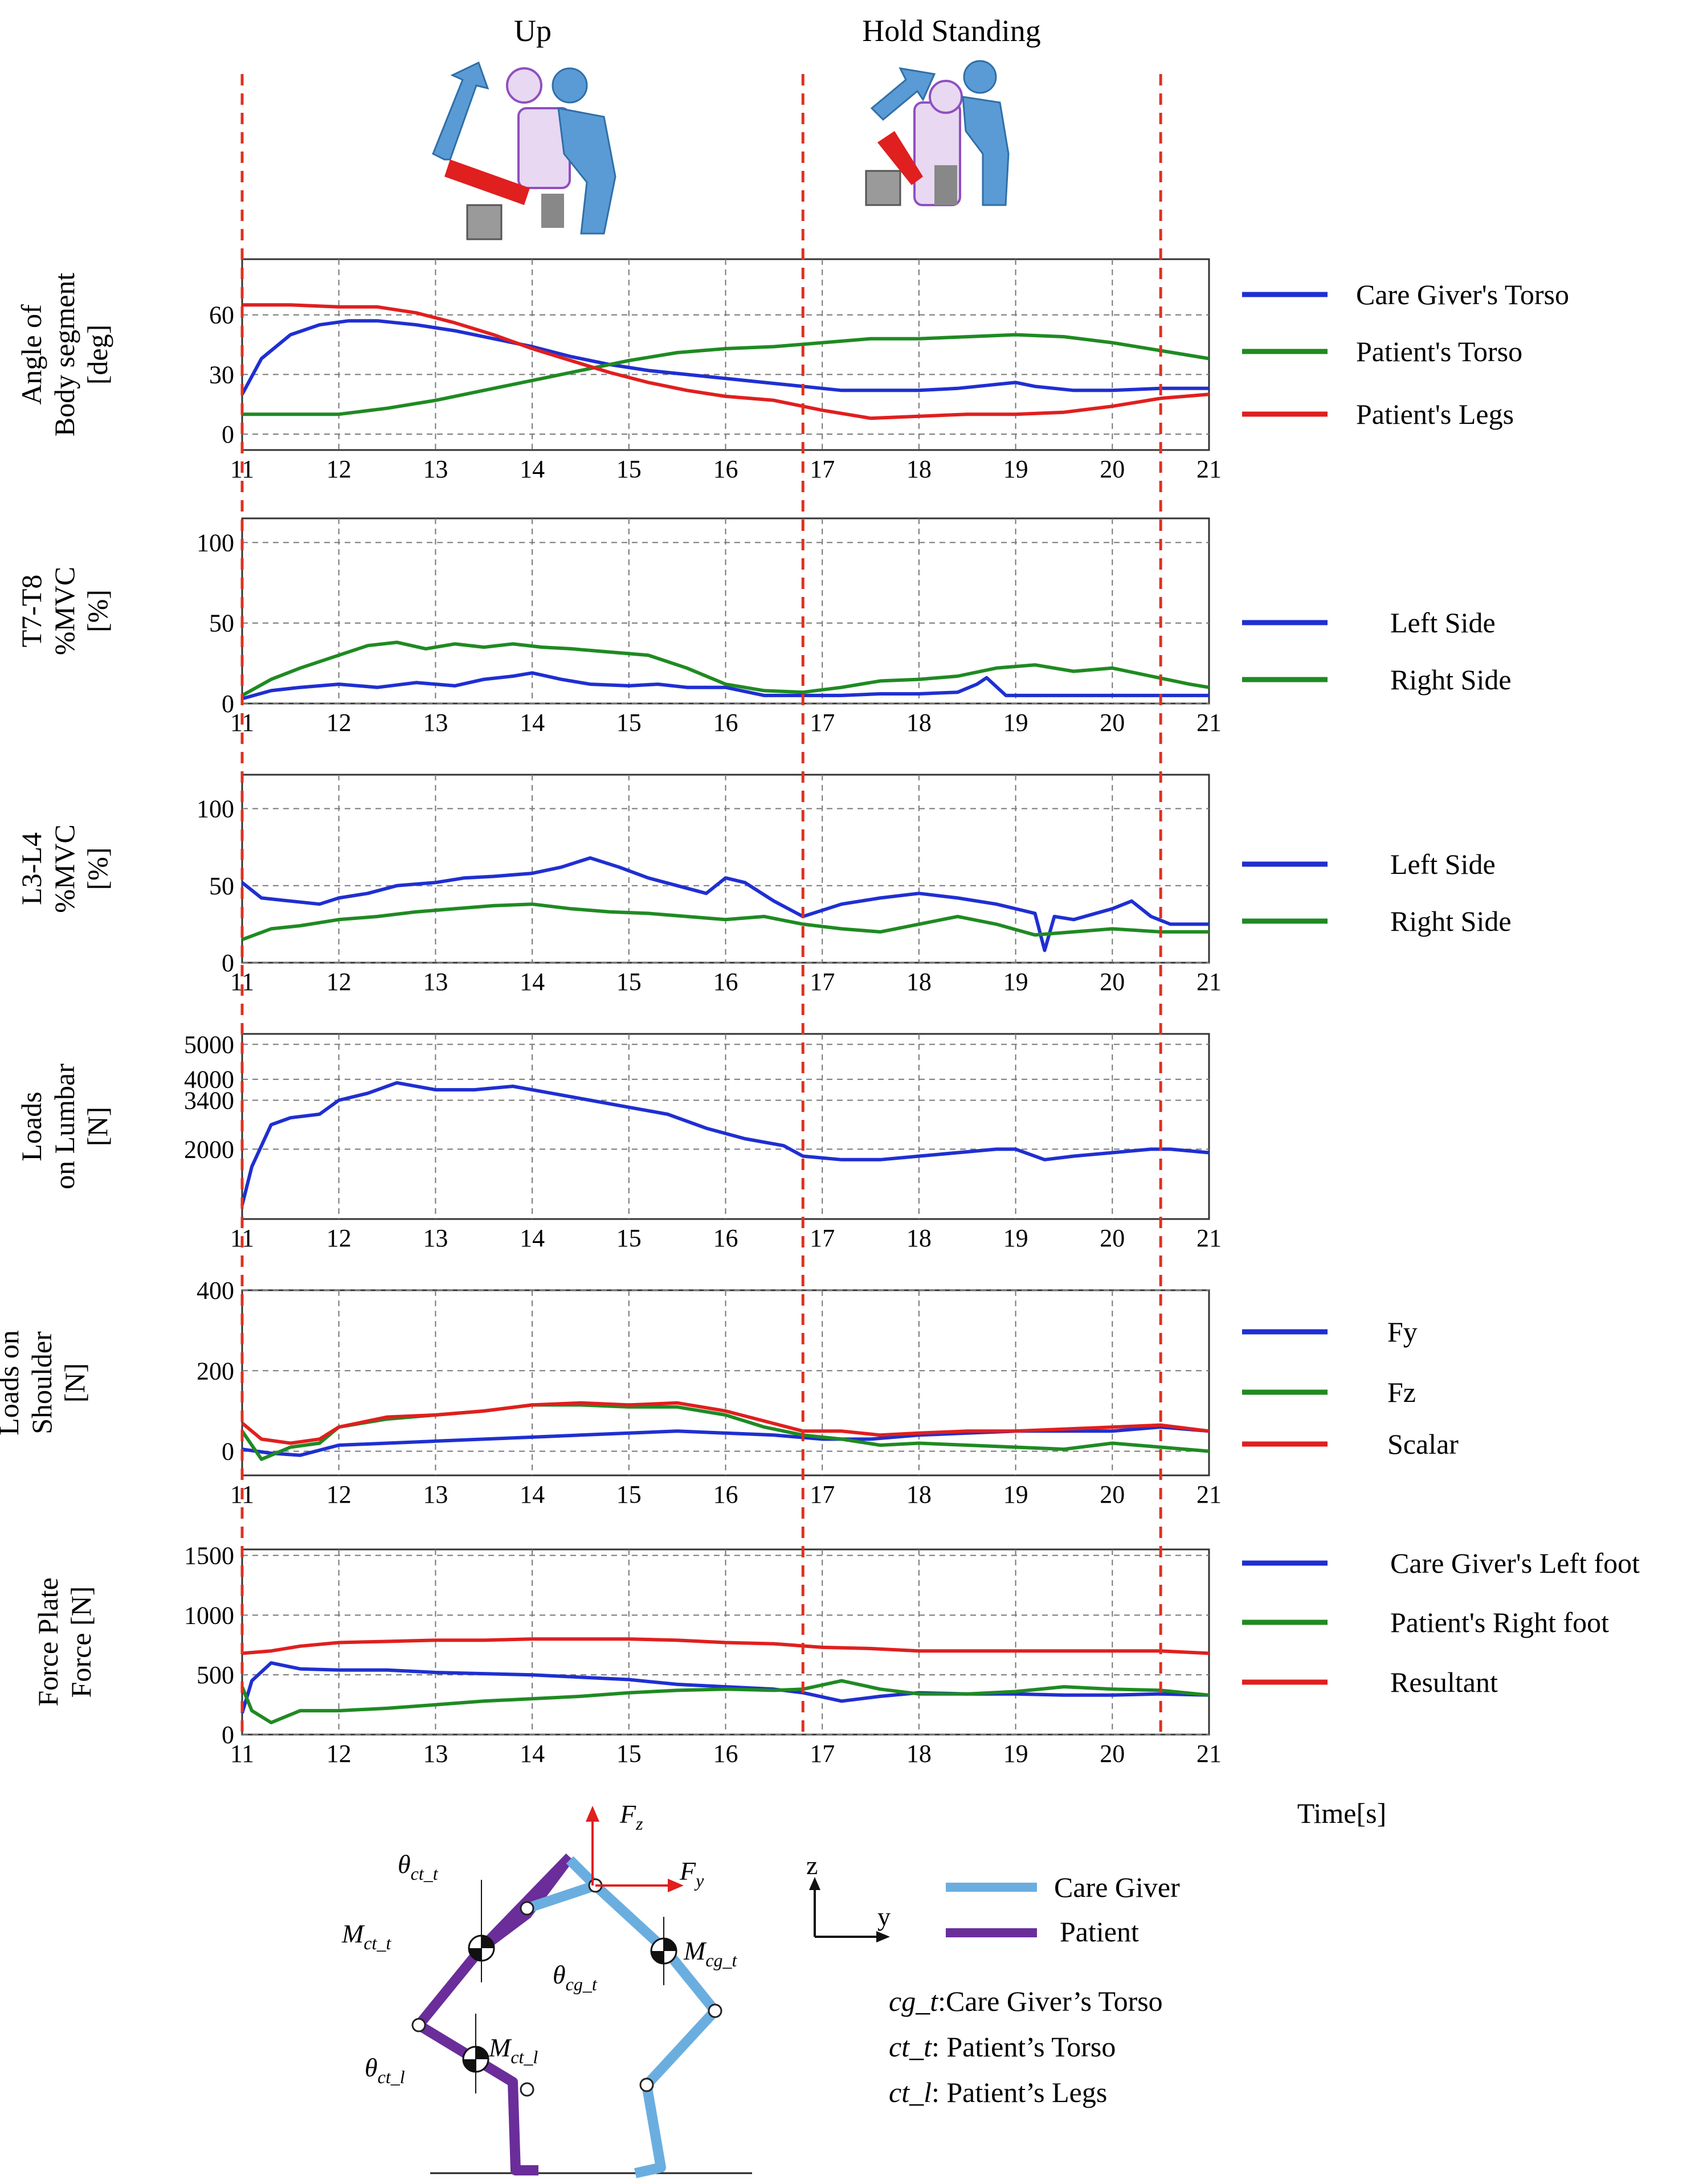 The width and height of the screenshot is (1703, 2184). I want to click on axis-y-label: y, so click(884, 1916).